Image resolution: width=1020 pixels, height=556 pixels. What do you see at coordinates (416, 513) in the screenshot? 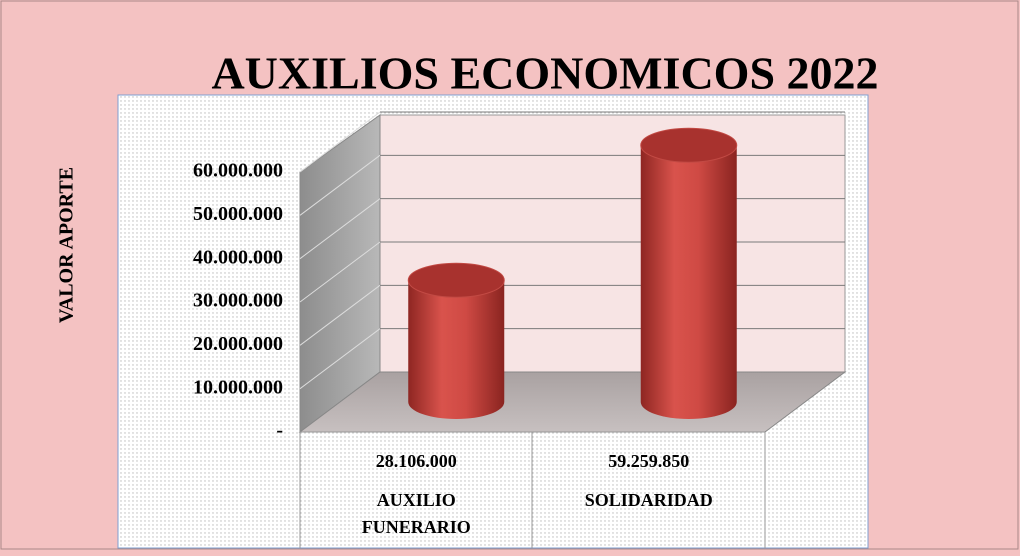
I see `x-tick-label: AUXILIO FUNERARIO` at bounding box center [416, 513].